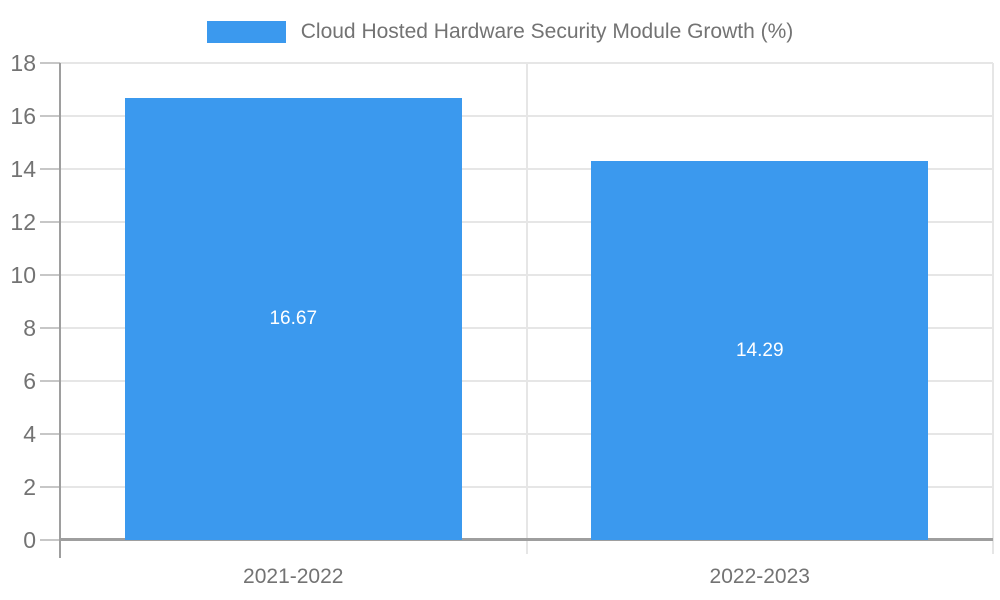 This screenshot has width=1000, height=600. I want to click on y-tick-label: 8, so click(29, 328).